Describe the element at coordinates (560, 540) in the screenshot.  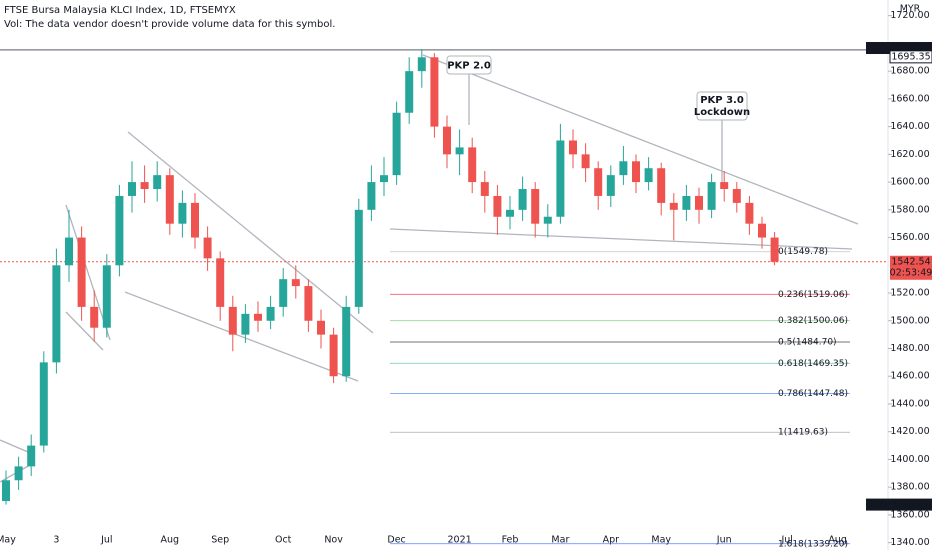
I see `x-tick-label: Mar` at that location.